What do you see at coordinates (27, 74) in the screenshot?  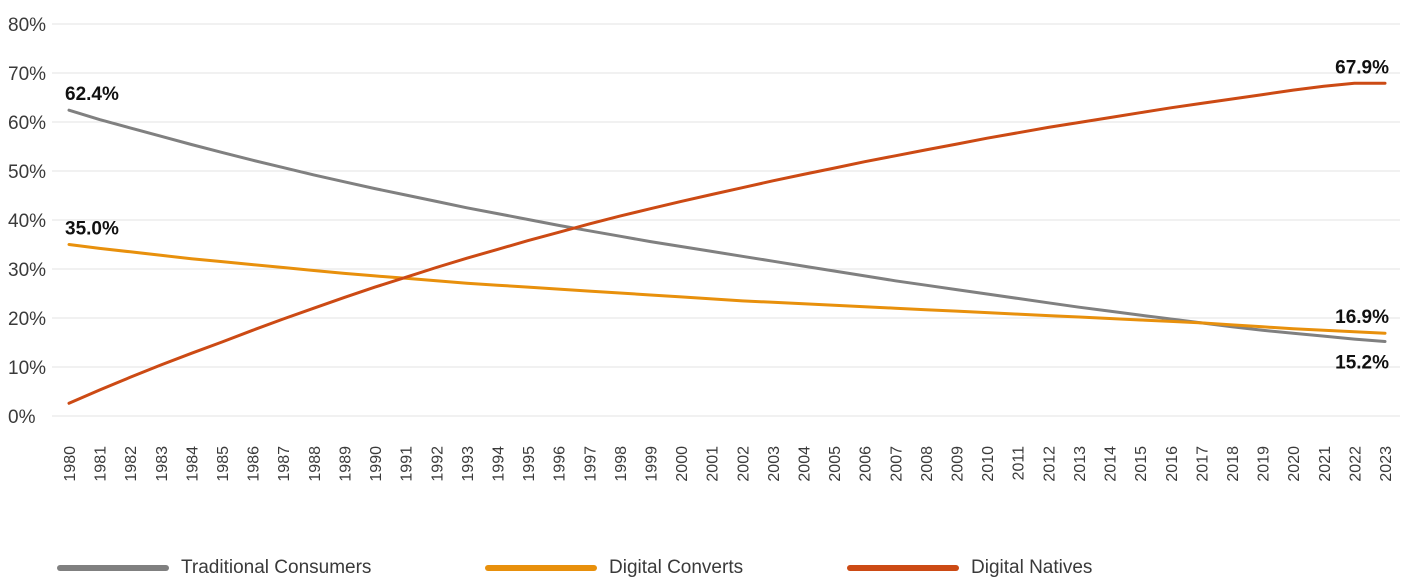 I see `y-tick-label: 70%` at bounding box center [27, 74].